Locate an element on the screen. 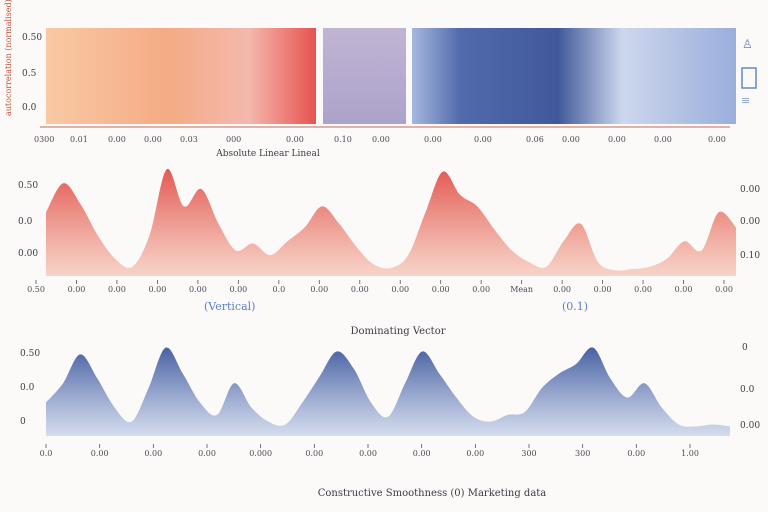 This screenshot has height=512, width=768. blue-y-tick-r1: 0 is located at coordinates (745, 348).